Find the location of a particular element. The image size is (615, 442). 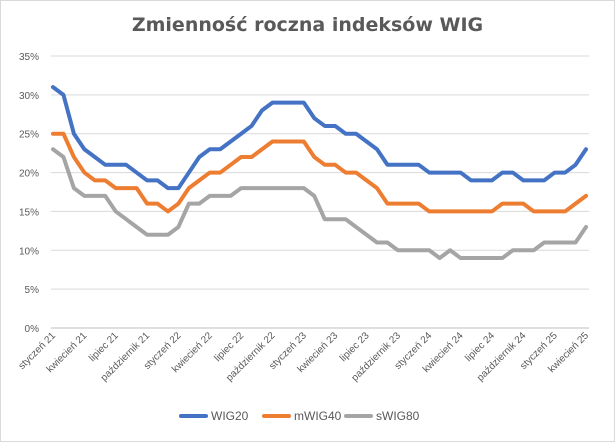

chart-title: Zmienność roczna indeksów WIG is located at coordinates (307, 25).